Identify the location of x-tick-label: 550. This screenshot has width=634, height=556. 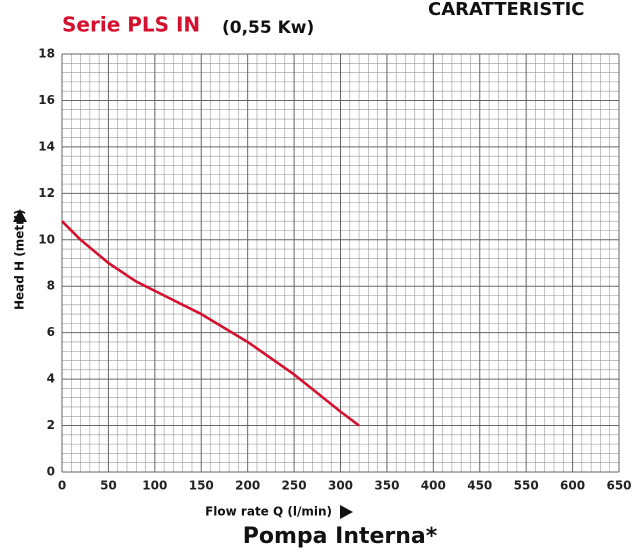
(526, 486).